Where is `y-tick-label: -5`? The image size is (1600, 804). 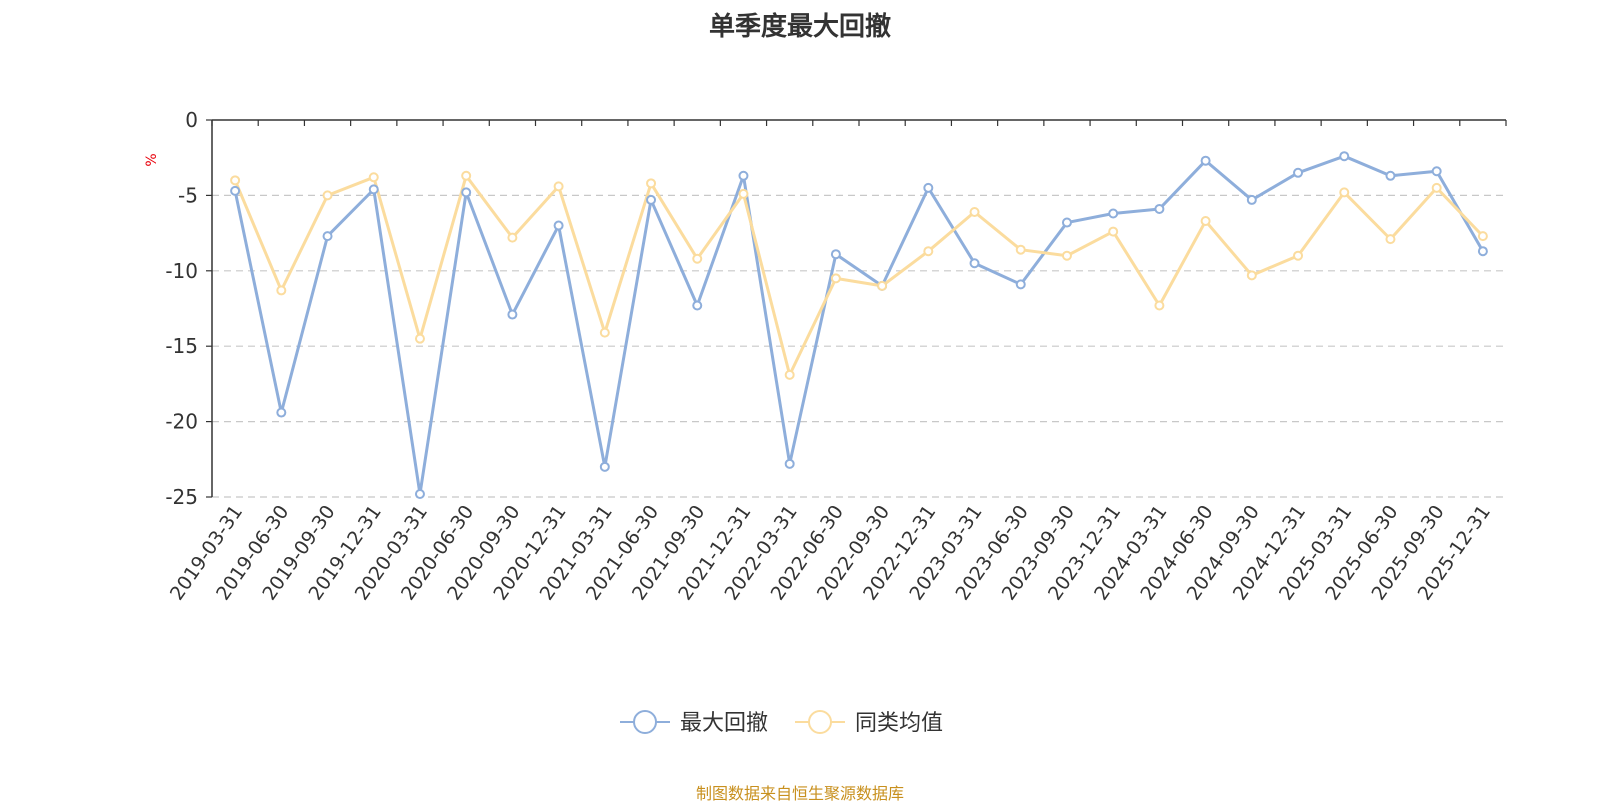
y-tick-label: -5 is located at coordinates (188, 195).